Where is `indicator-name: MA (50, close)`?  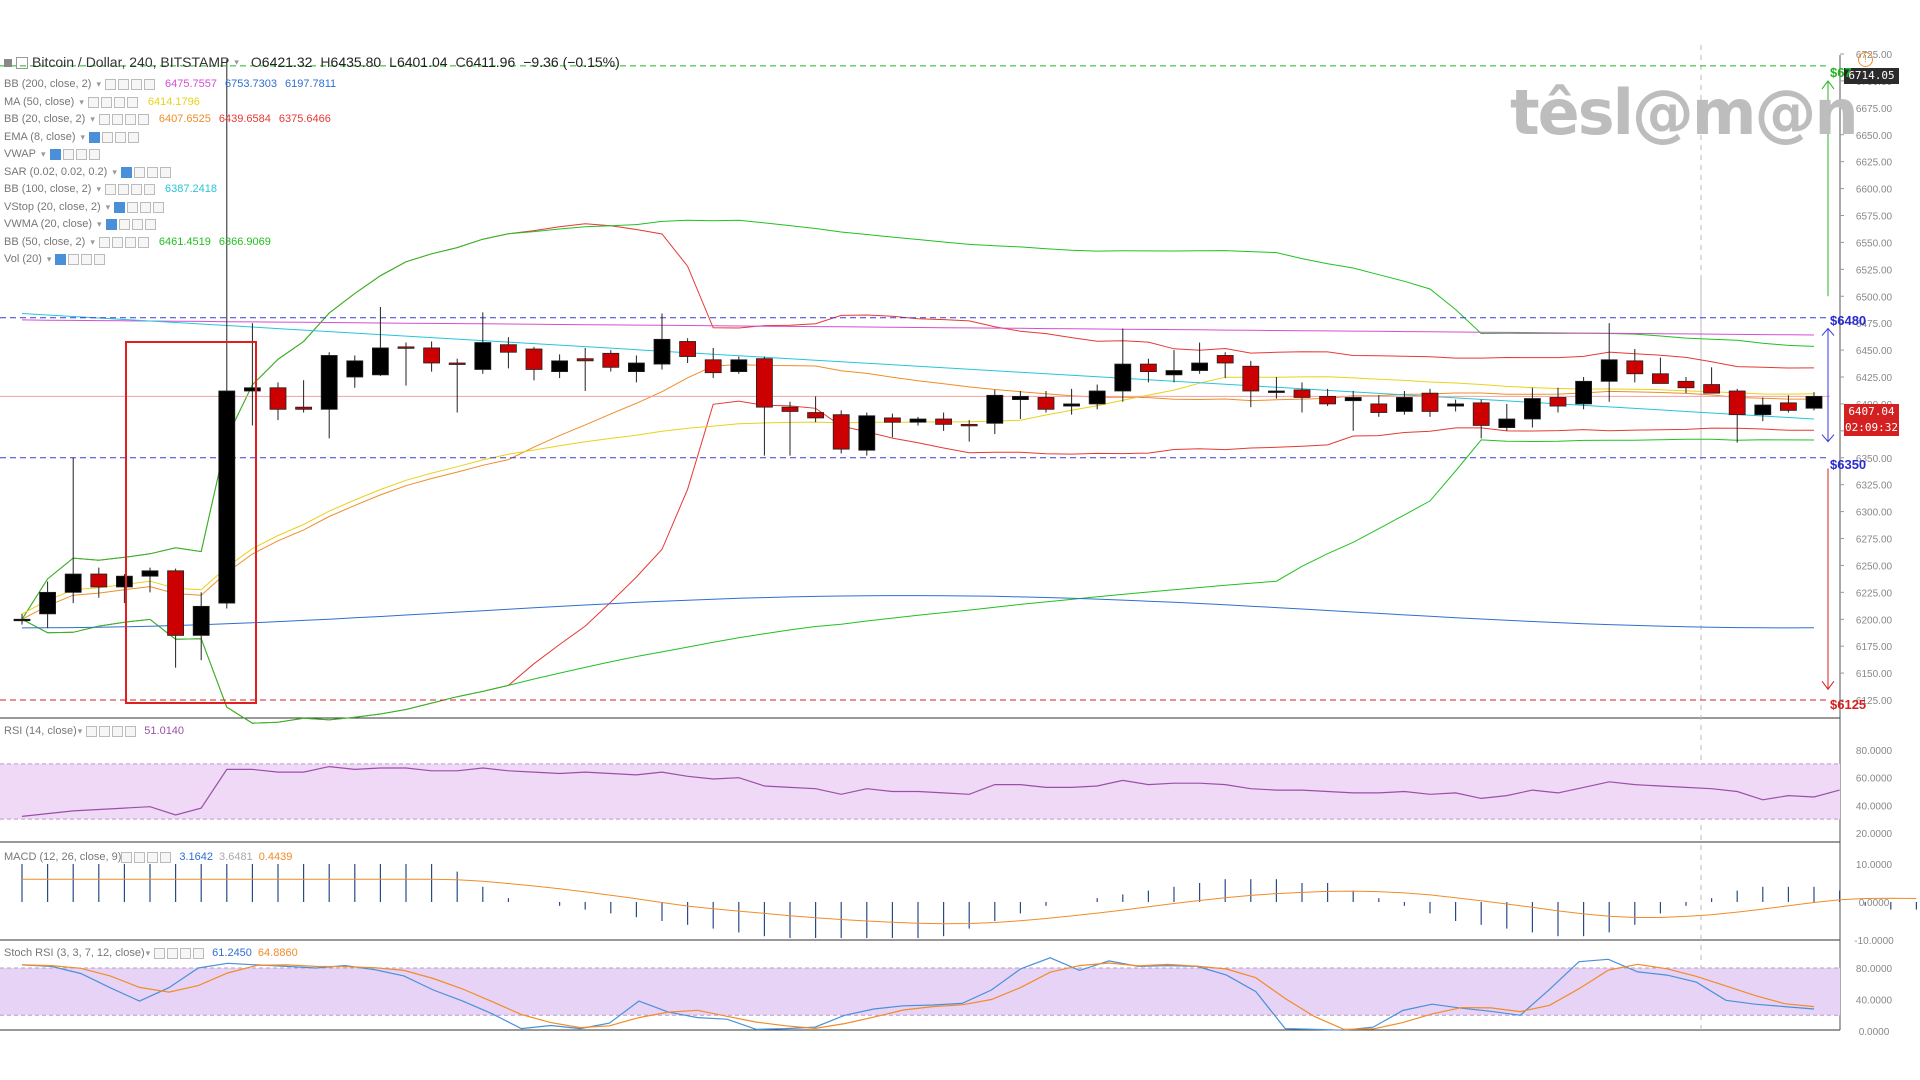 indicator-name: MA (50, close) is located at coordinates (39, 101).